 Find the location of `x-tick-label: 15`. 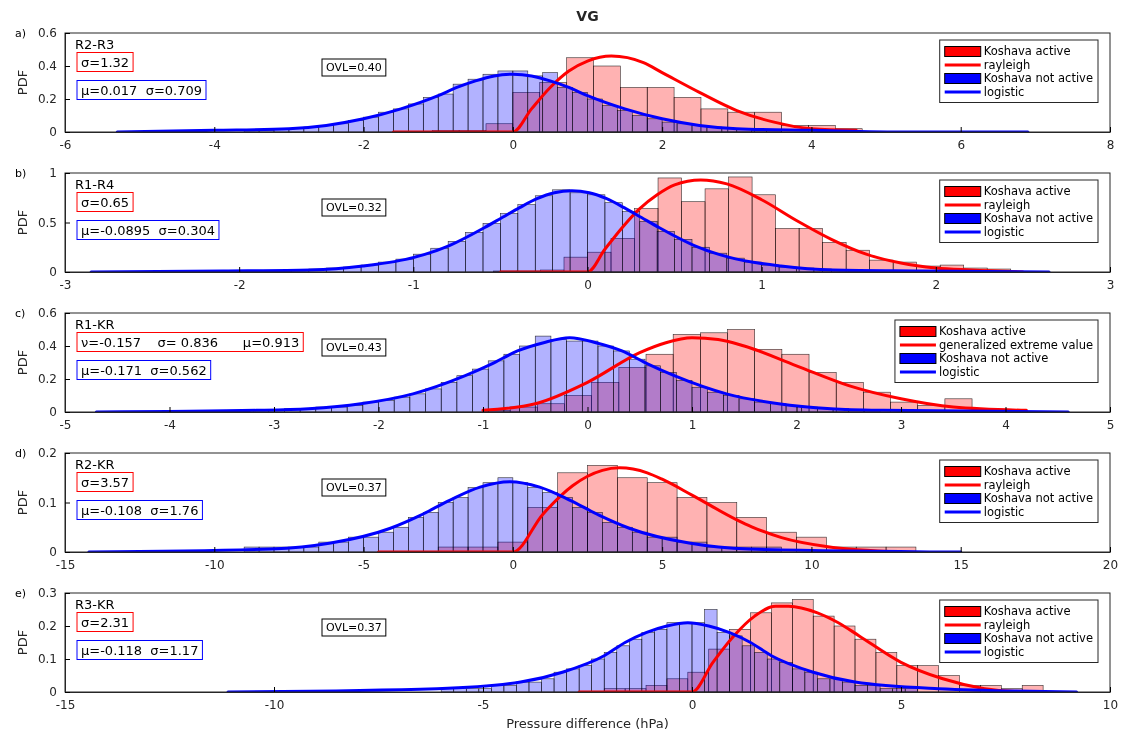

x-tick-label: 15 is located at coordinates (961, 564).